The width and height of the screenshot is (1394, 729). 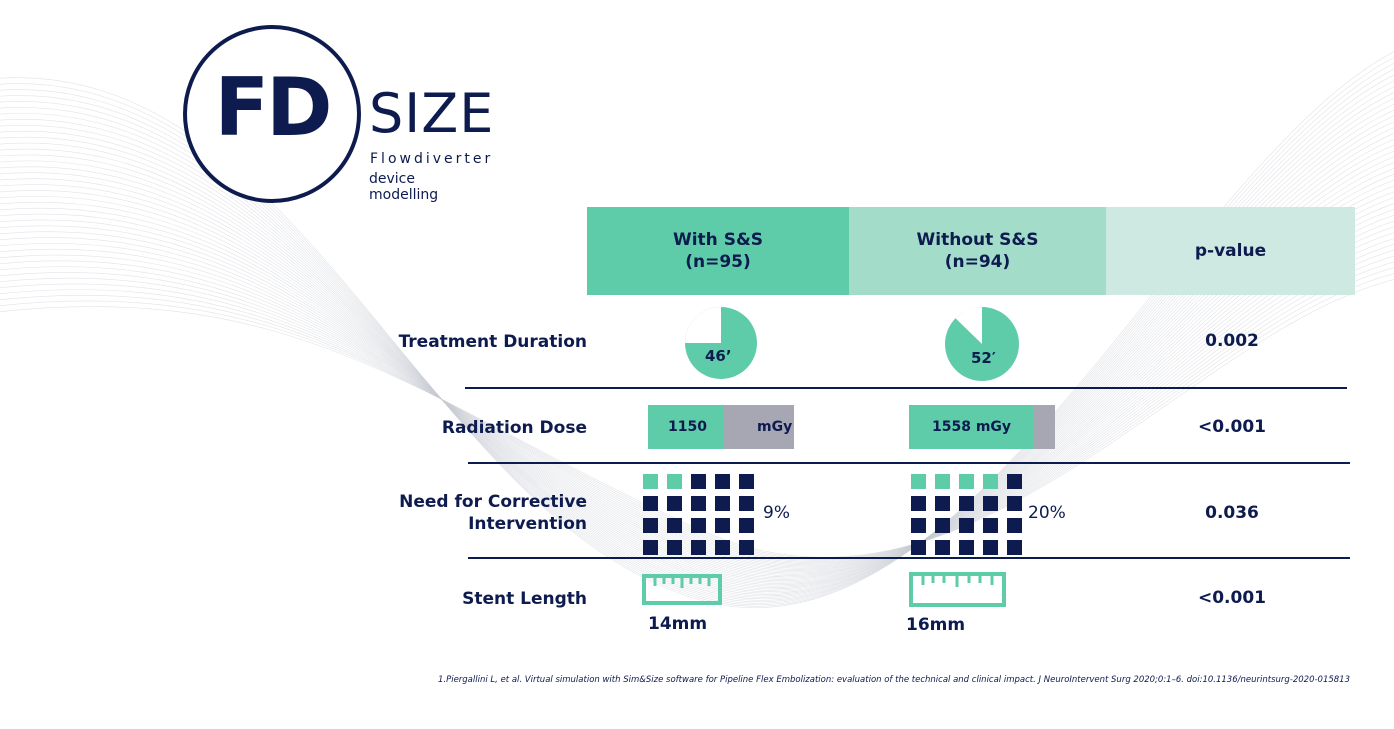 I want to click on row-label-radiation-dose: Radiation Dose, so click(x=514, y=428).